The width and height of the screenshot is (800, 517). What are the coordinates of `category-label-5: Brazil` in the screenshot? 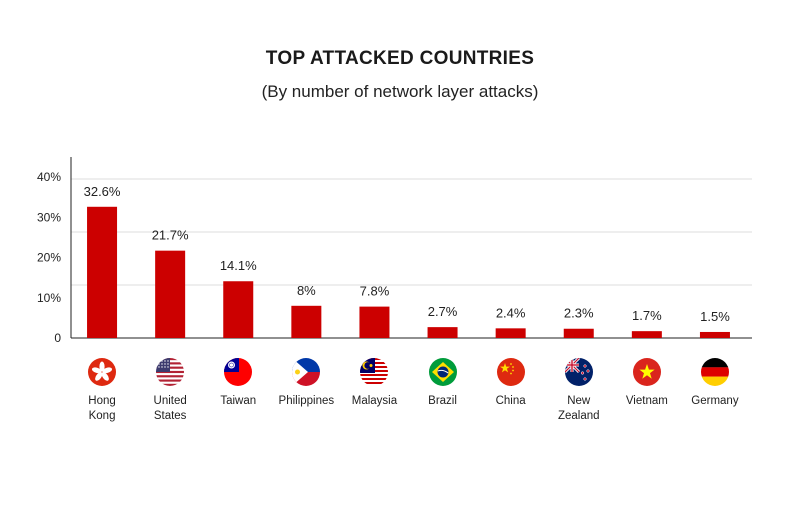 It's located at (443, 401).